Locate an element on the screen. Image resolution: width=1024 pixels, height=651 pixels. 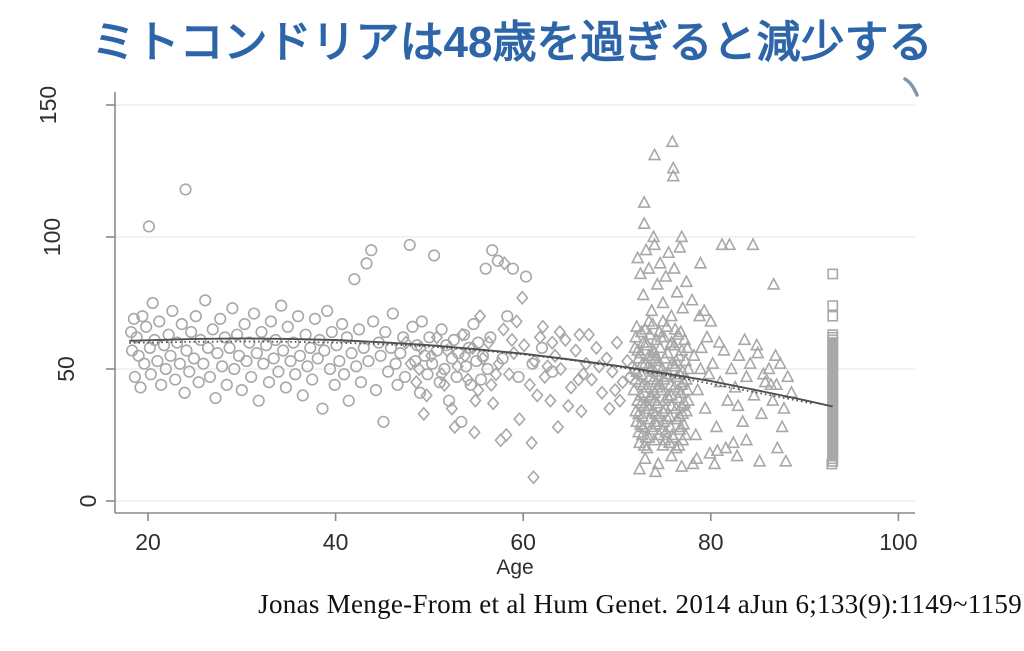
x-axis-title: Age is located at coordinates (515, 567).